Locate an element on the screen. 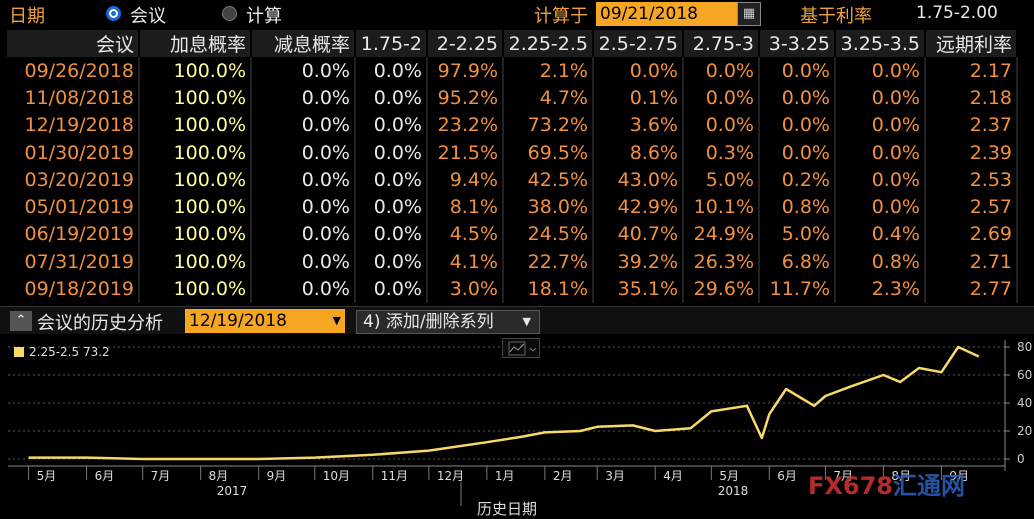 The width and height of the screenshot is (1034, 519). table-cell: 0.8% is located at coordinates (880, 262).